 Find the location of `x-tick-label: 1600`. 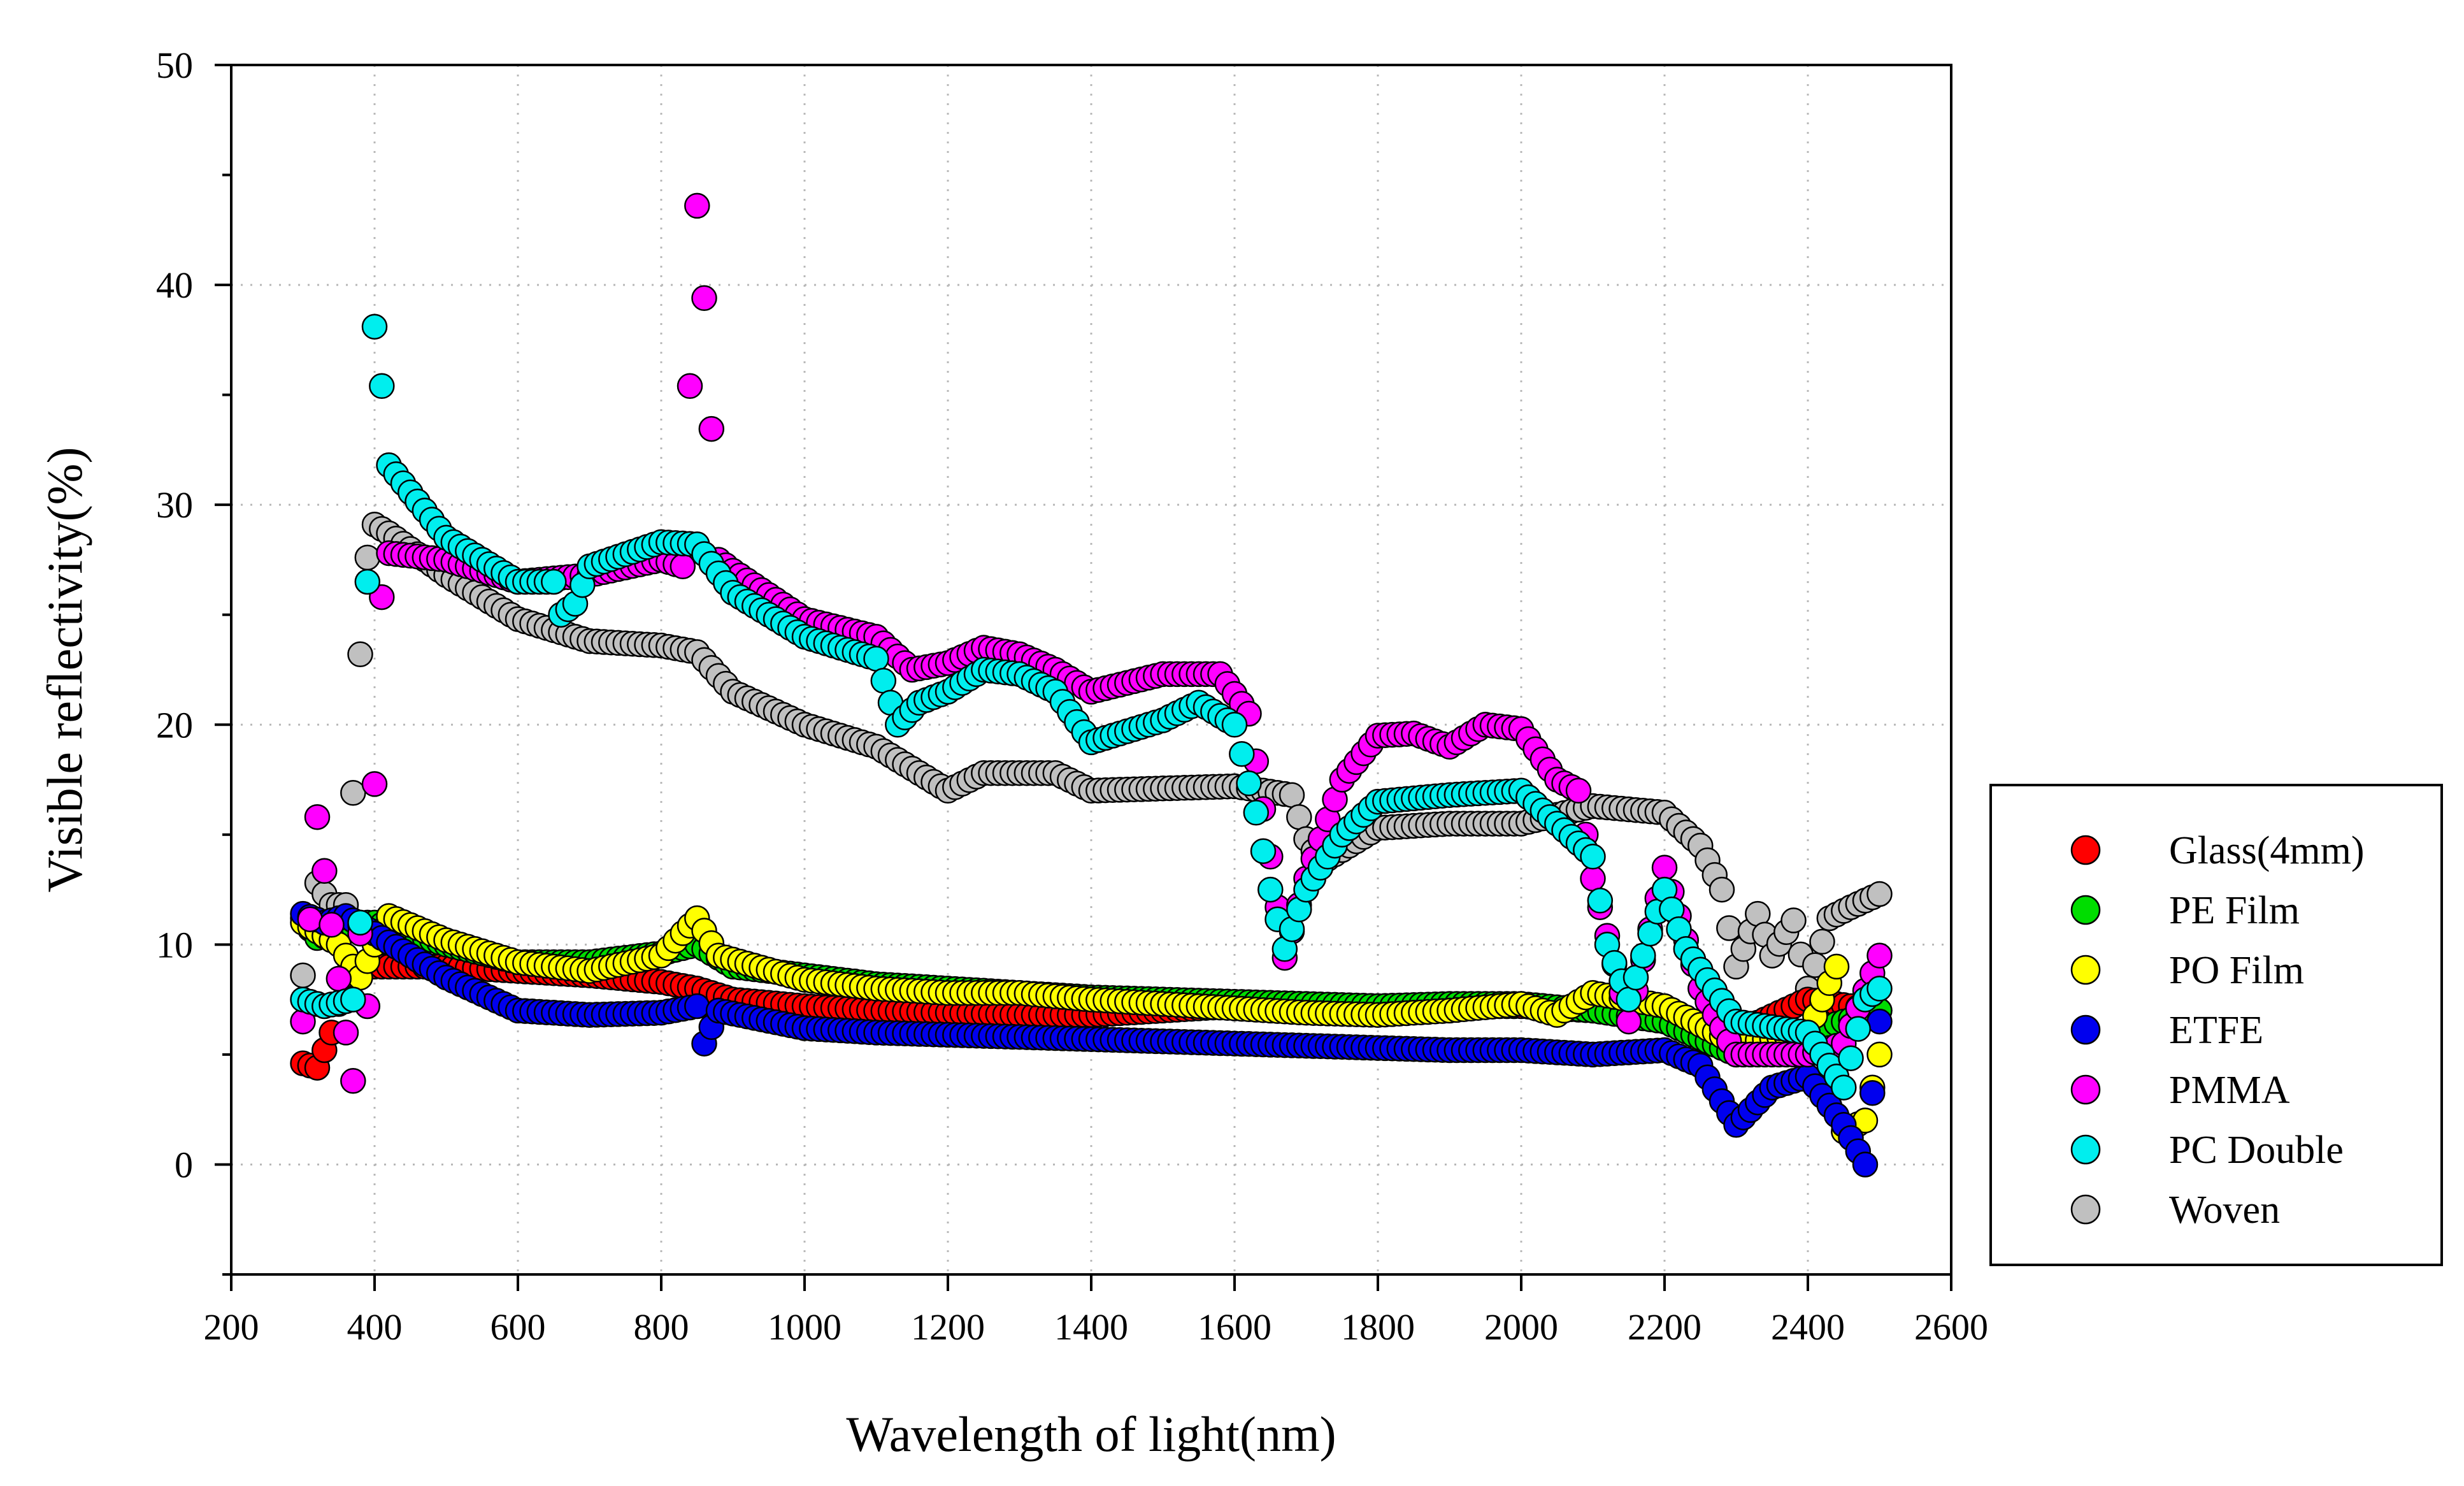

x-tick-label: 1600 is located at coordinates (1234, 1327).